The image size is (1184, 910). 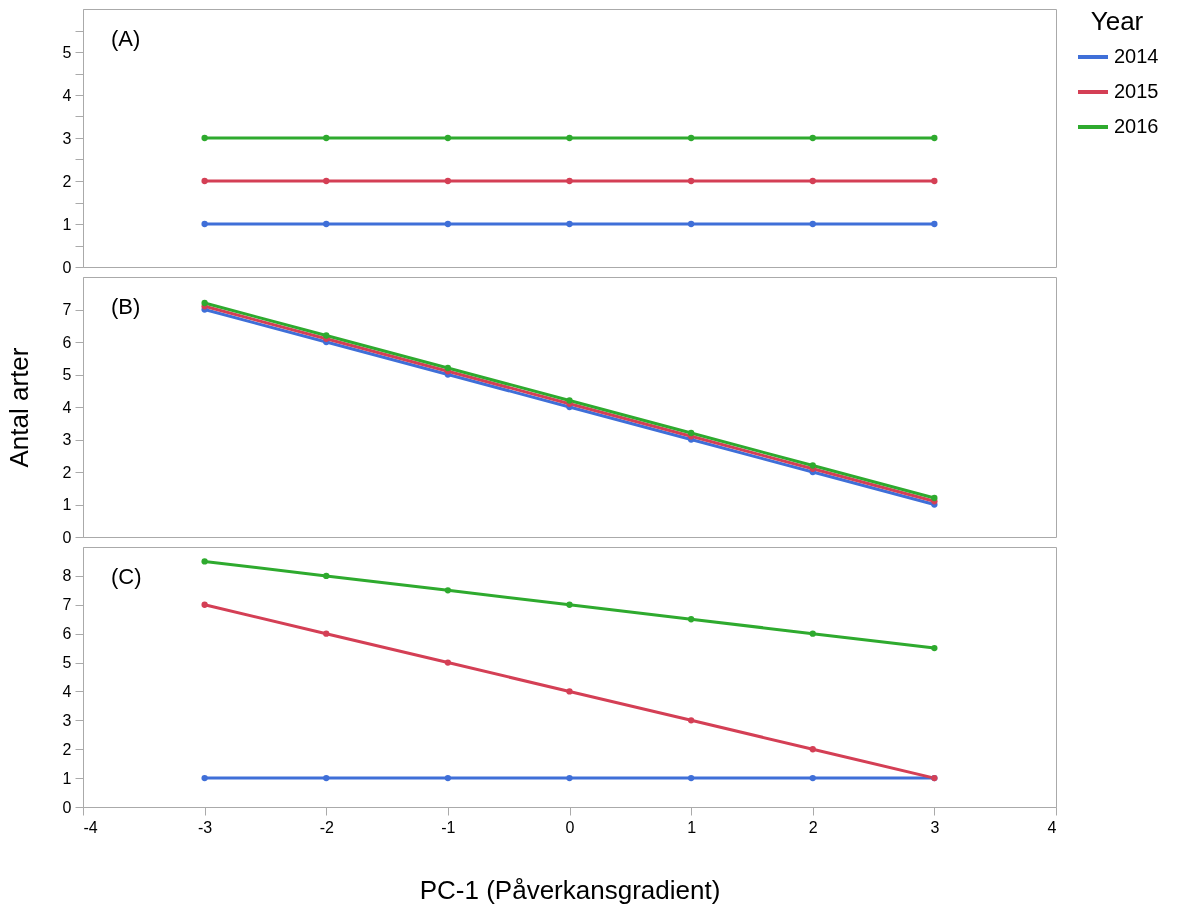 What do you see at coordinates (90, 827) in the screenshot?
I see `x-tick-label: -4` at bounding box center [90, 827].